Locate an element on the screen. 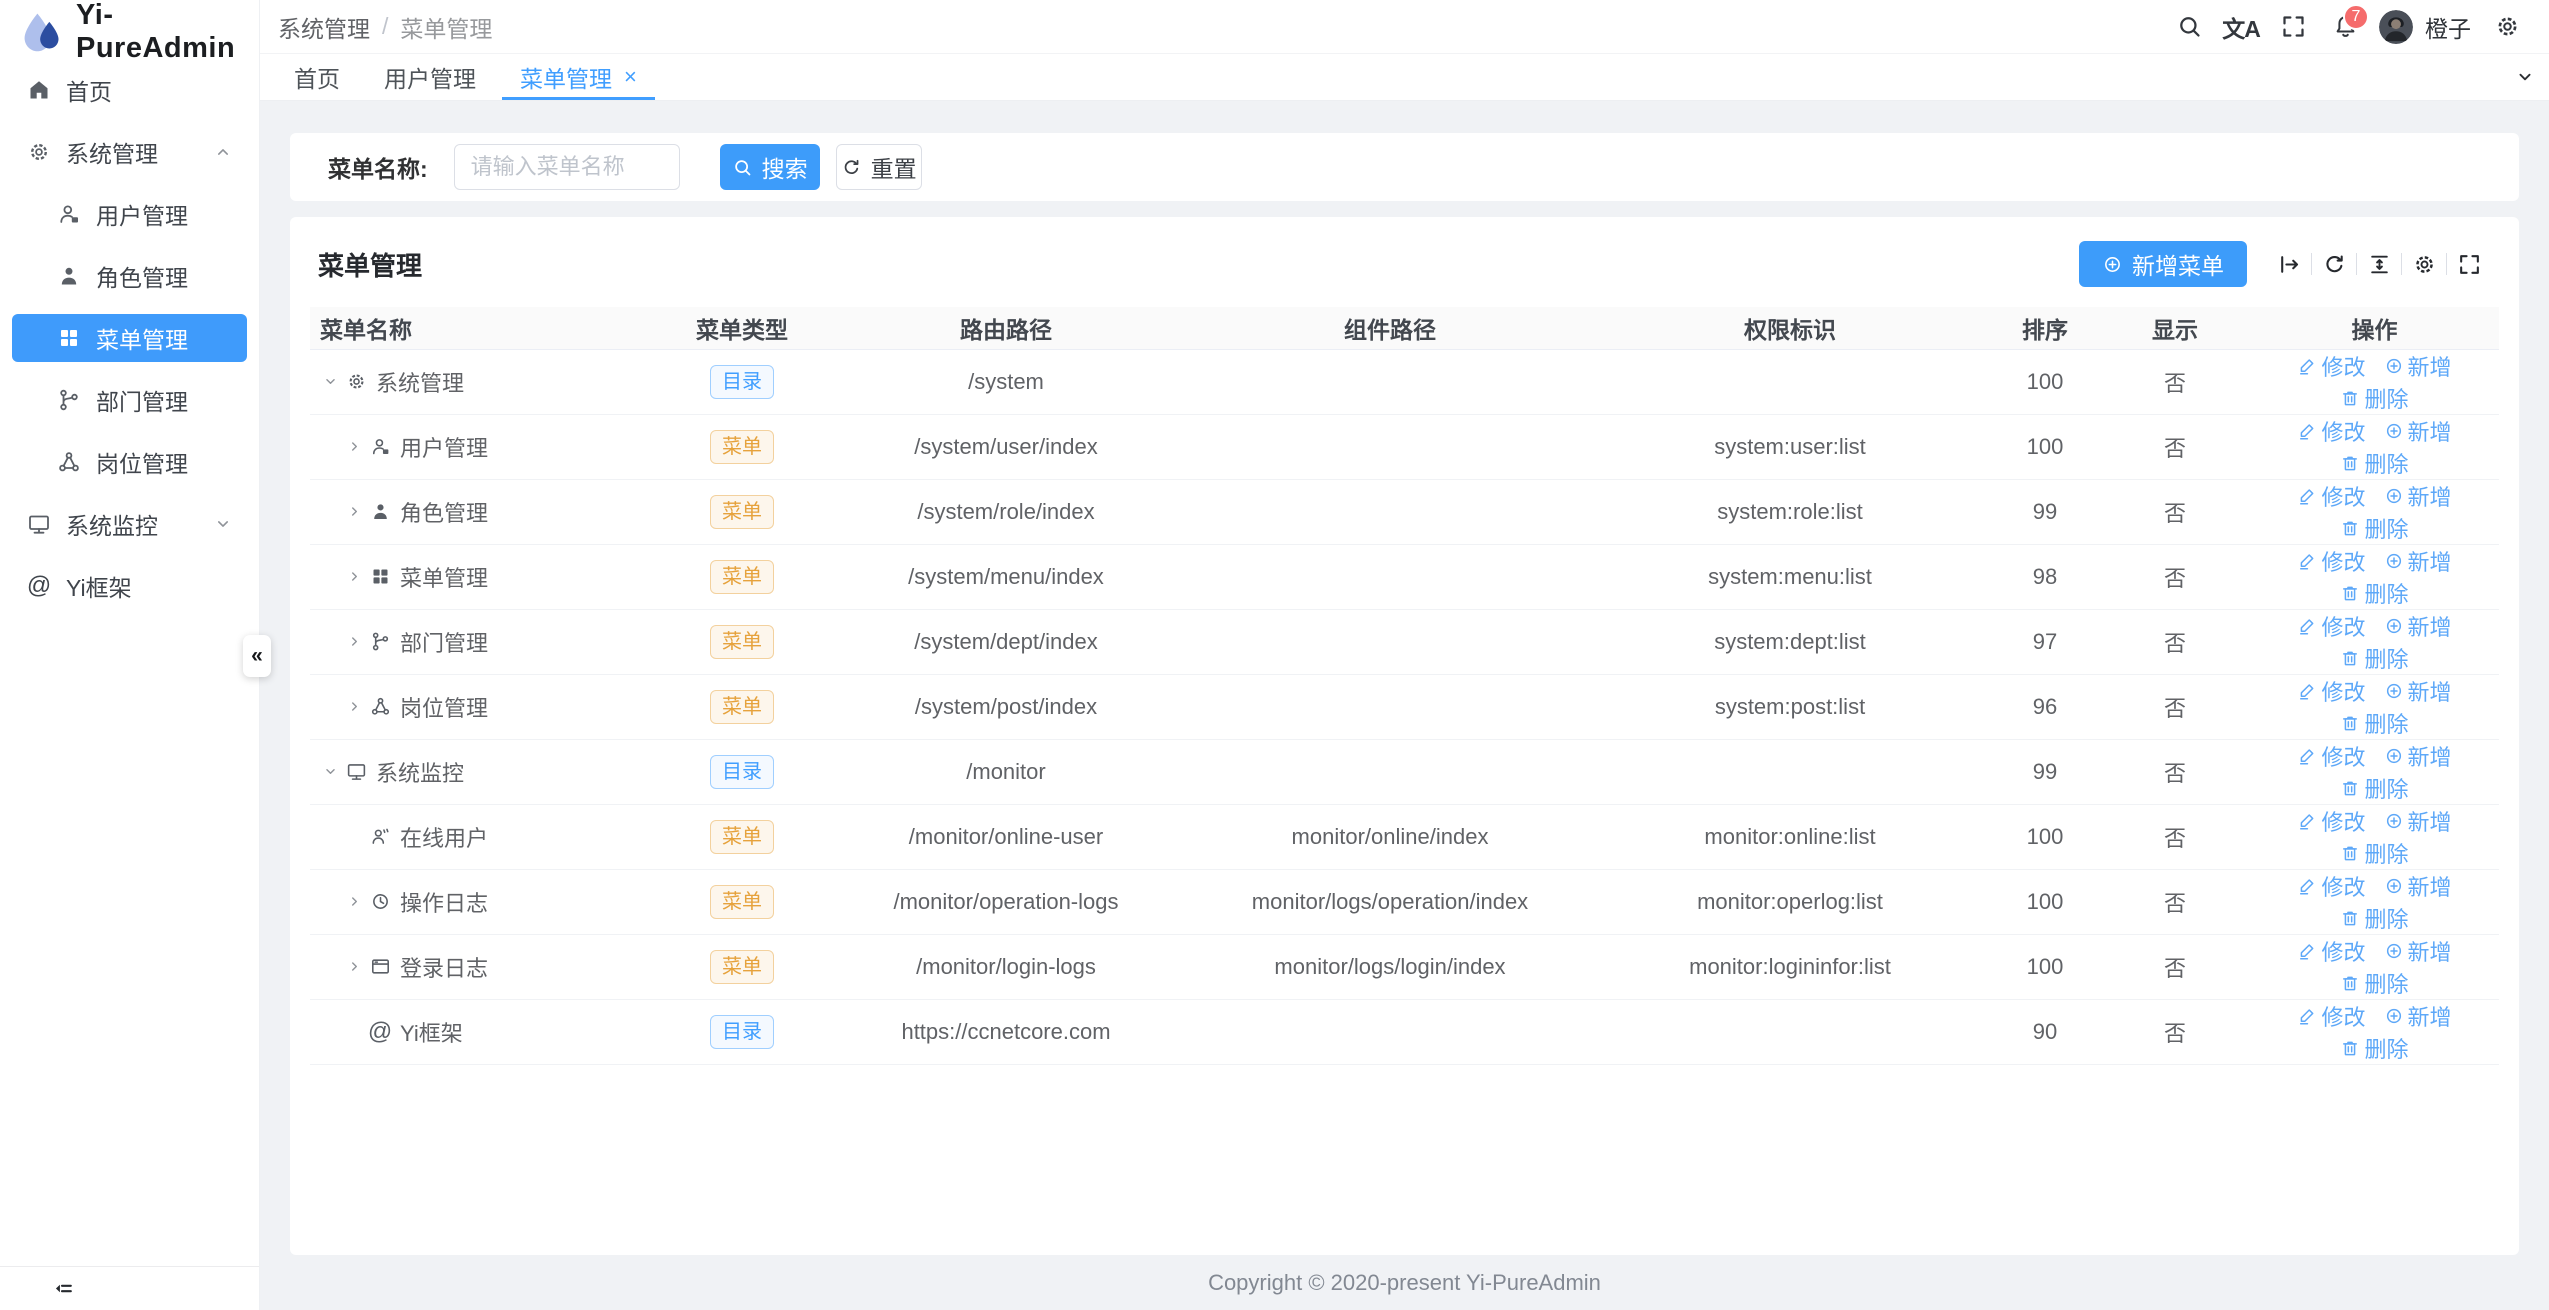 Image resolution: width=2549 pixels, height=1310 pixels. expand-icon is located at coordinates (2289, 264).